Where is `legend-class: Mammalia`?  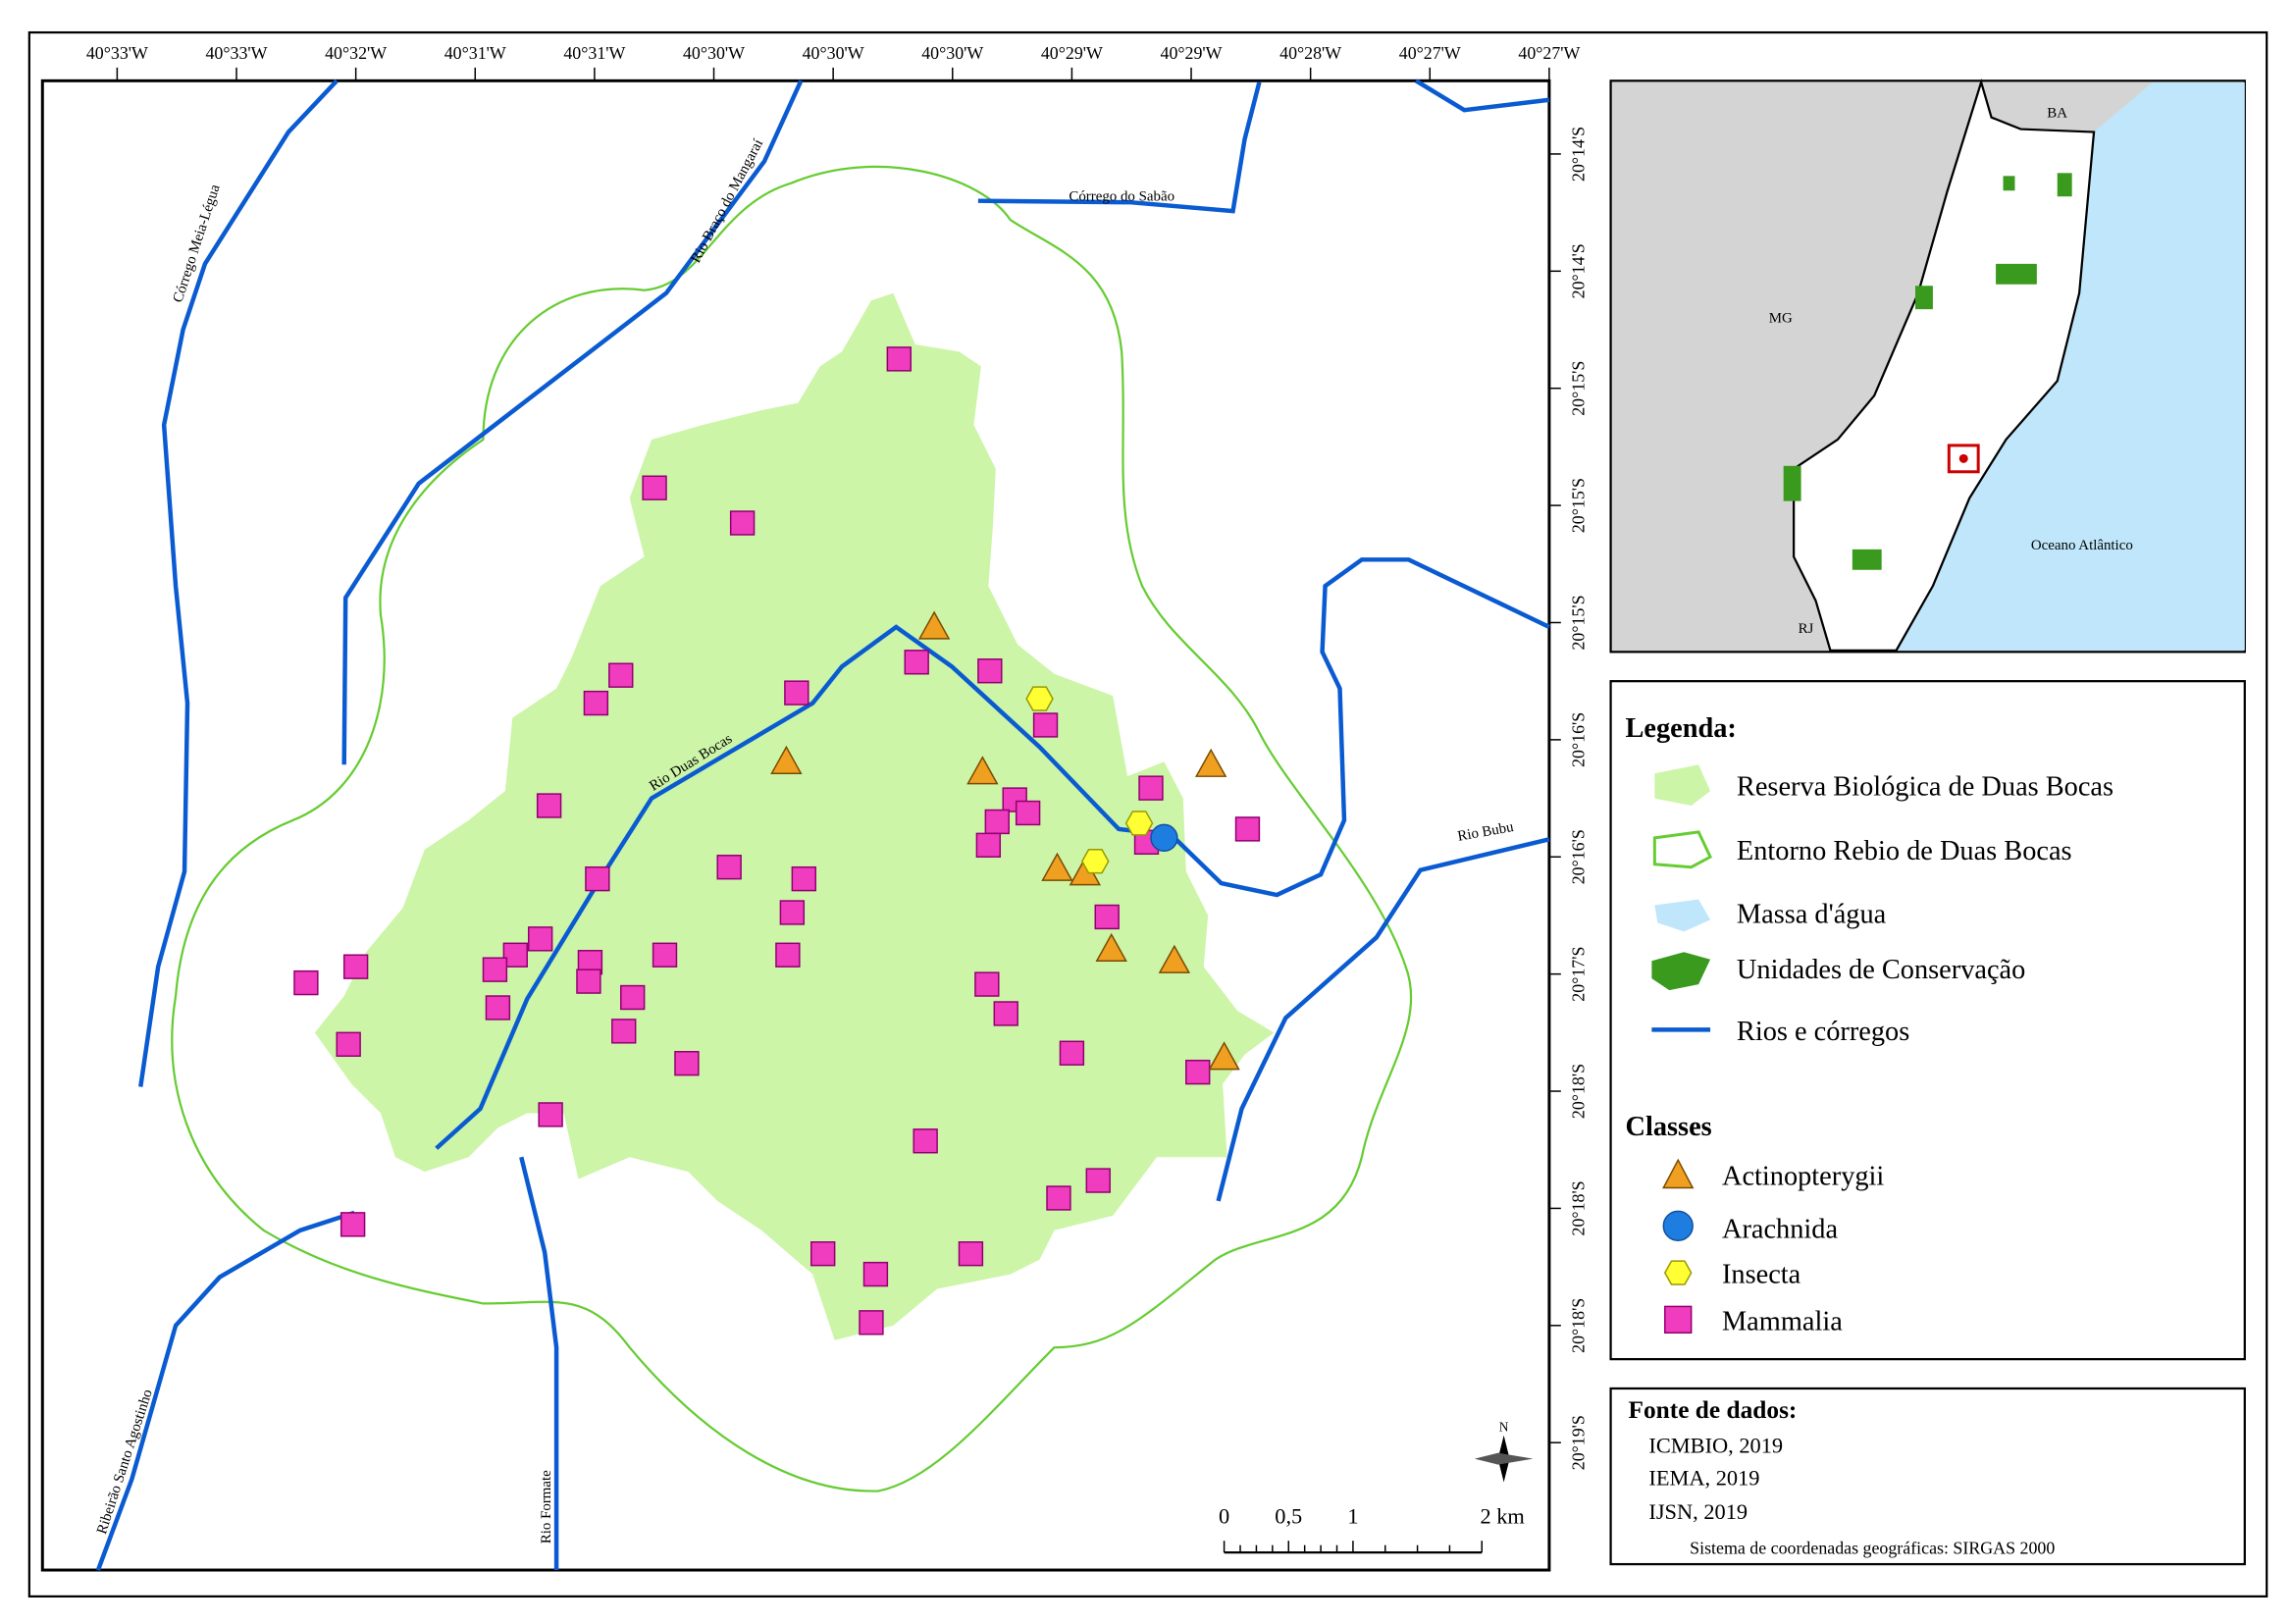 legend-class: Mammalia is located at coordinates (1782, 1321).